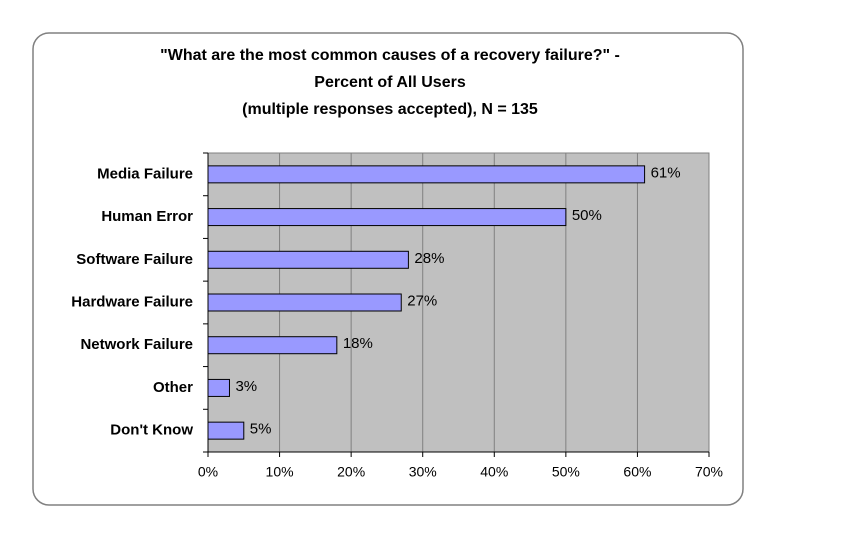 The width and height of the screenshot is (856, 545). What do you see at coordinates (423, 472) in the screenshot?
I see `x-tick-label: 30%` at bounding box center [423, 472].